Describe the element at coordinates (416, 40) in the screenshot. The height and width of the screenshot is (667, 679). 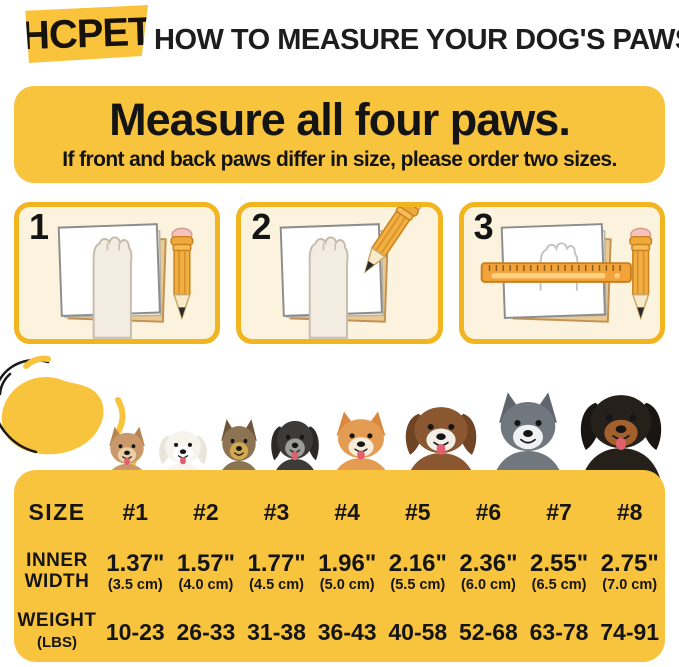
I see `page-title: HOW TO MEASURE YOUR DOG'S PAWS` at that location.